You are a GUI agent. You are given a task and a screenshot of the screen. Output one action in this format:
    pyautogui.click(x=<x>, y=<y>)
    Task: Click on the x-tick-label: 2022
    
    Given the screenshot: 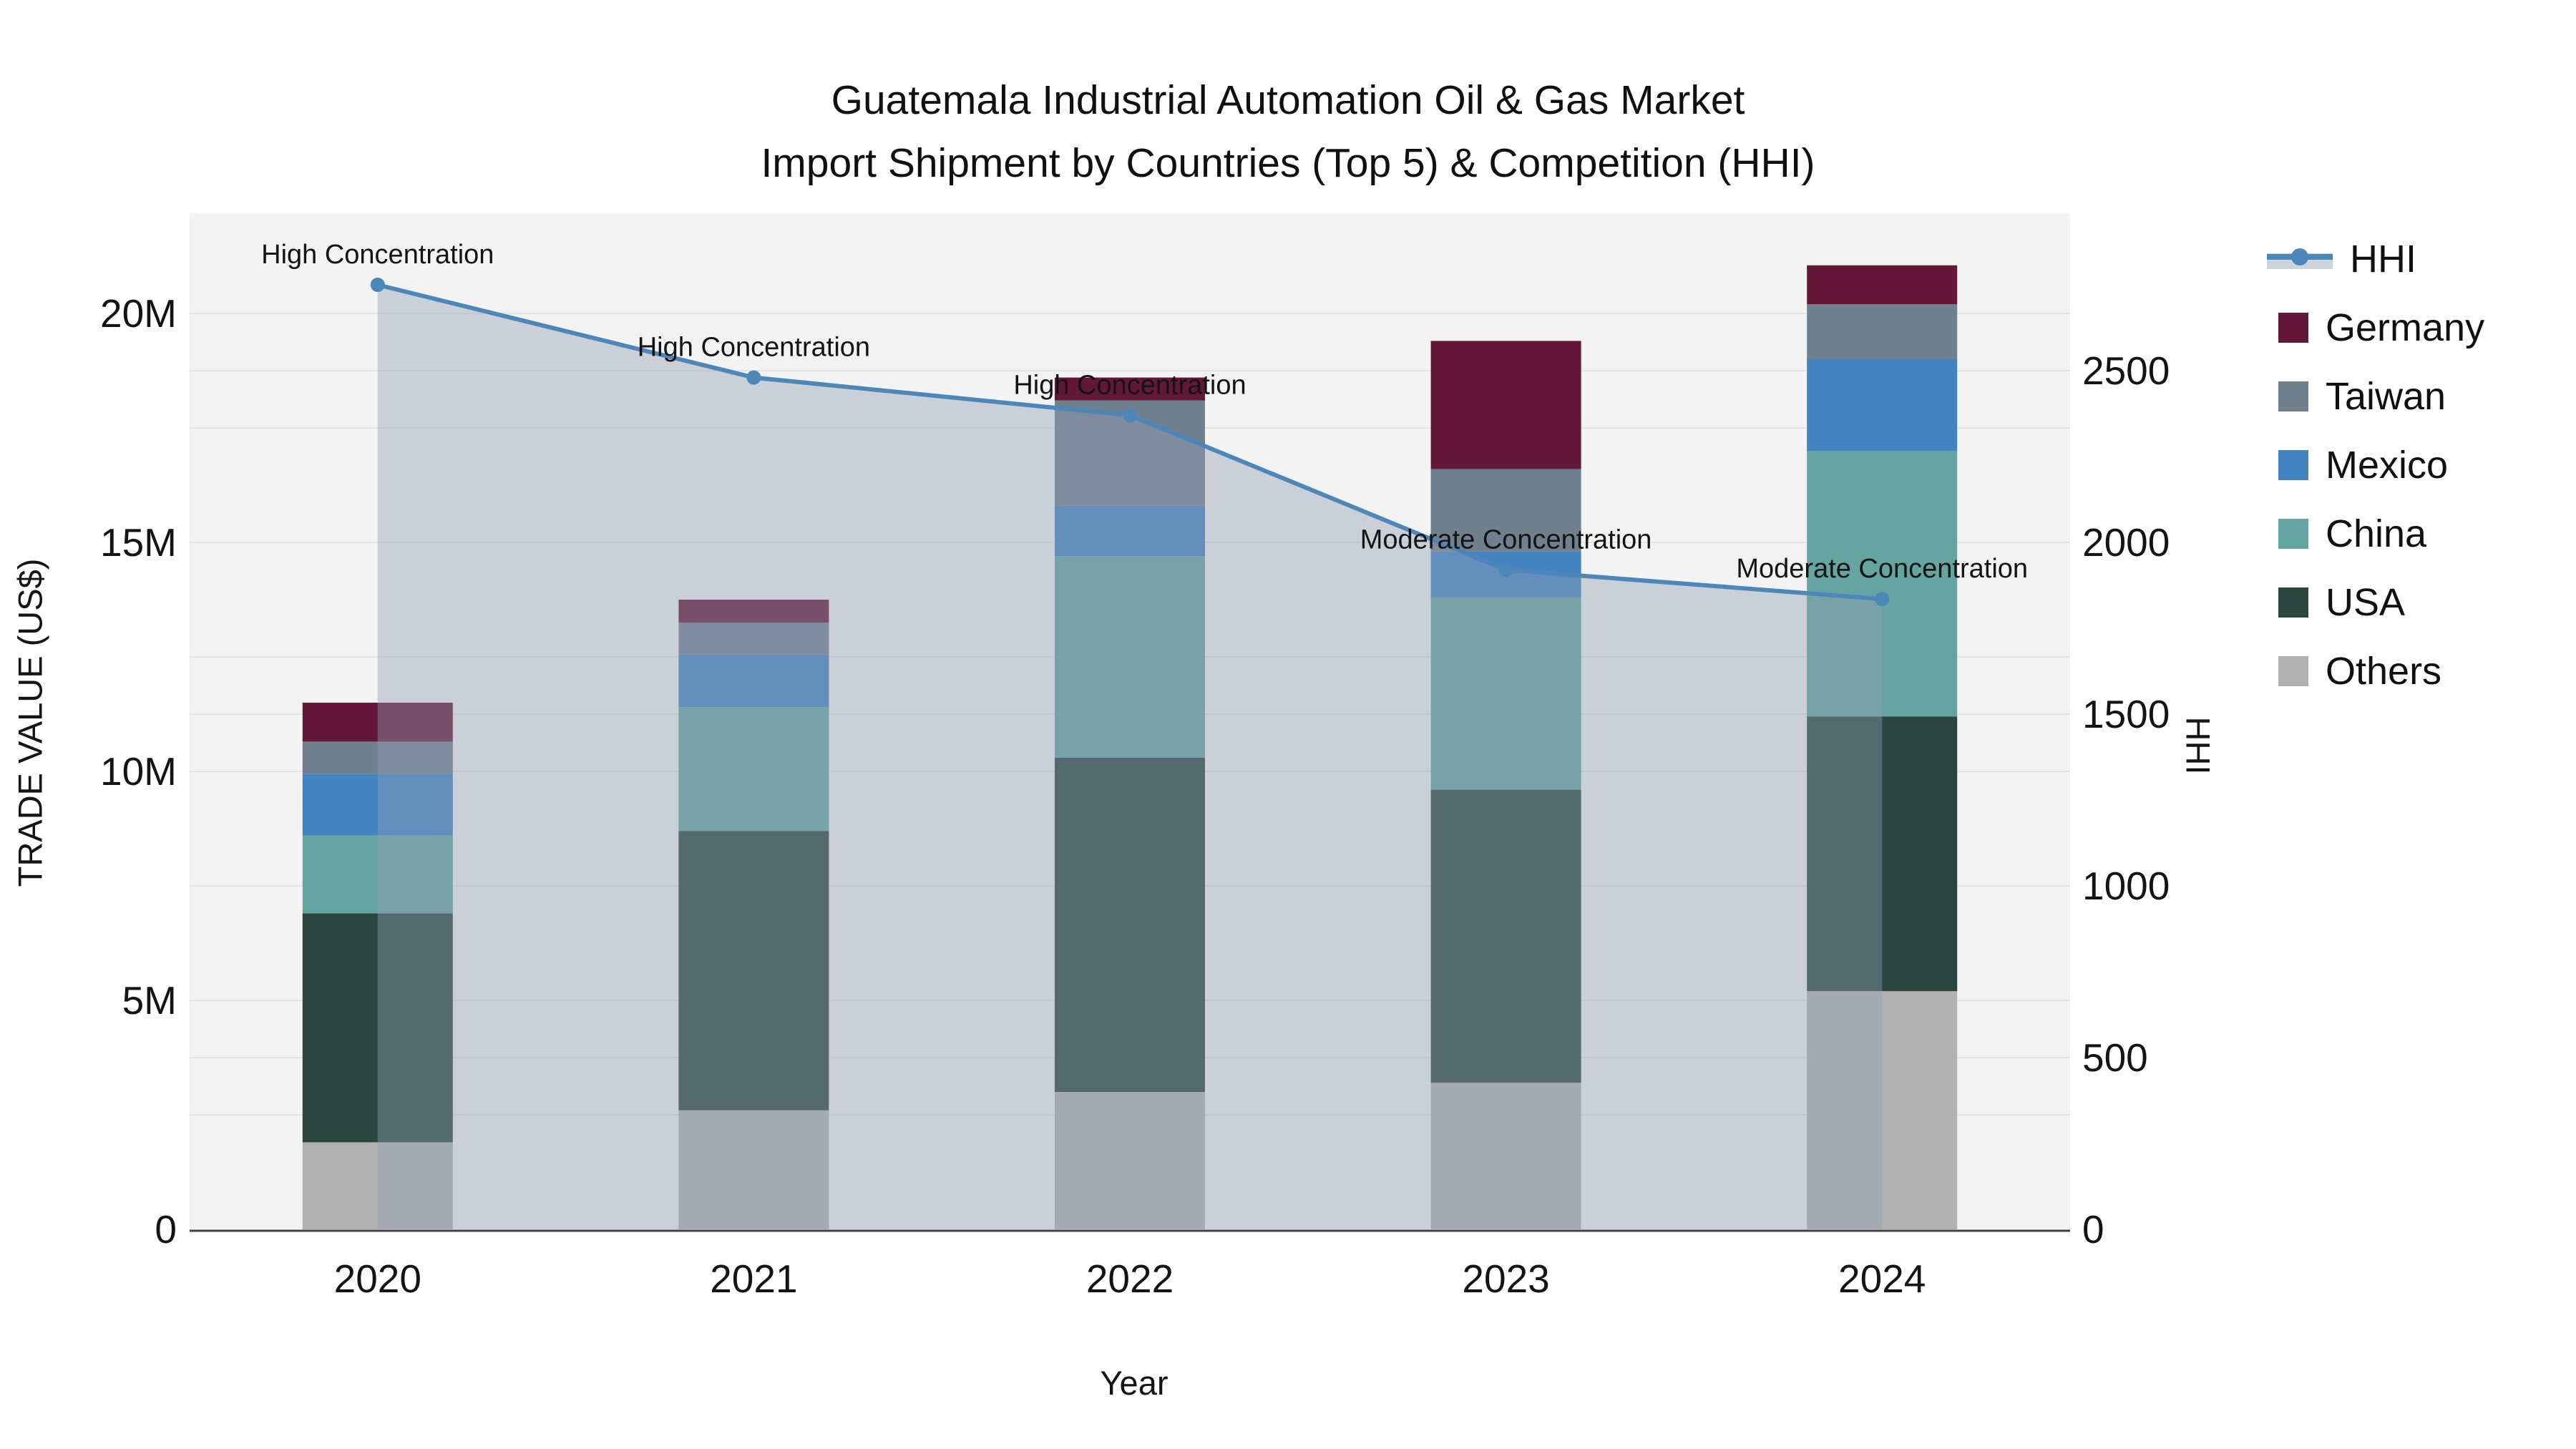 What is the action you would take?
    pyautogui.click(x=1130, y=1279)
    